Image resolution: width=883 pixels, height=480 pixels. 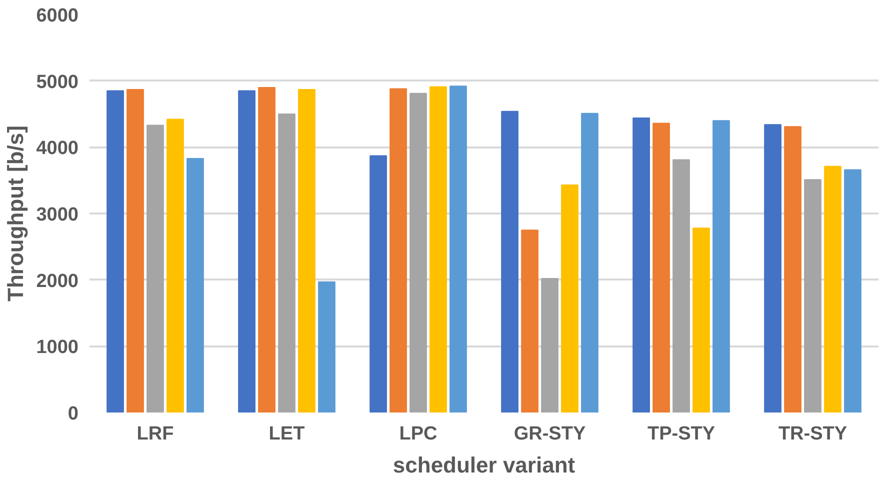 What do you see at coordinates (57, 82) in the screenshot?
I see `y-tick-label: 5000` at bounding box center [57, 82].